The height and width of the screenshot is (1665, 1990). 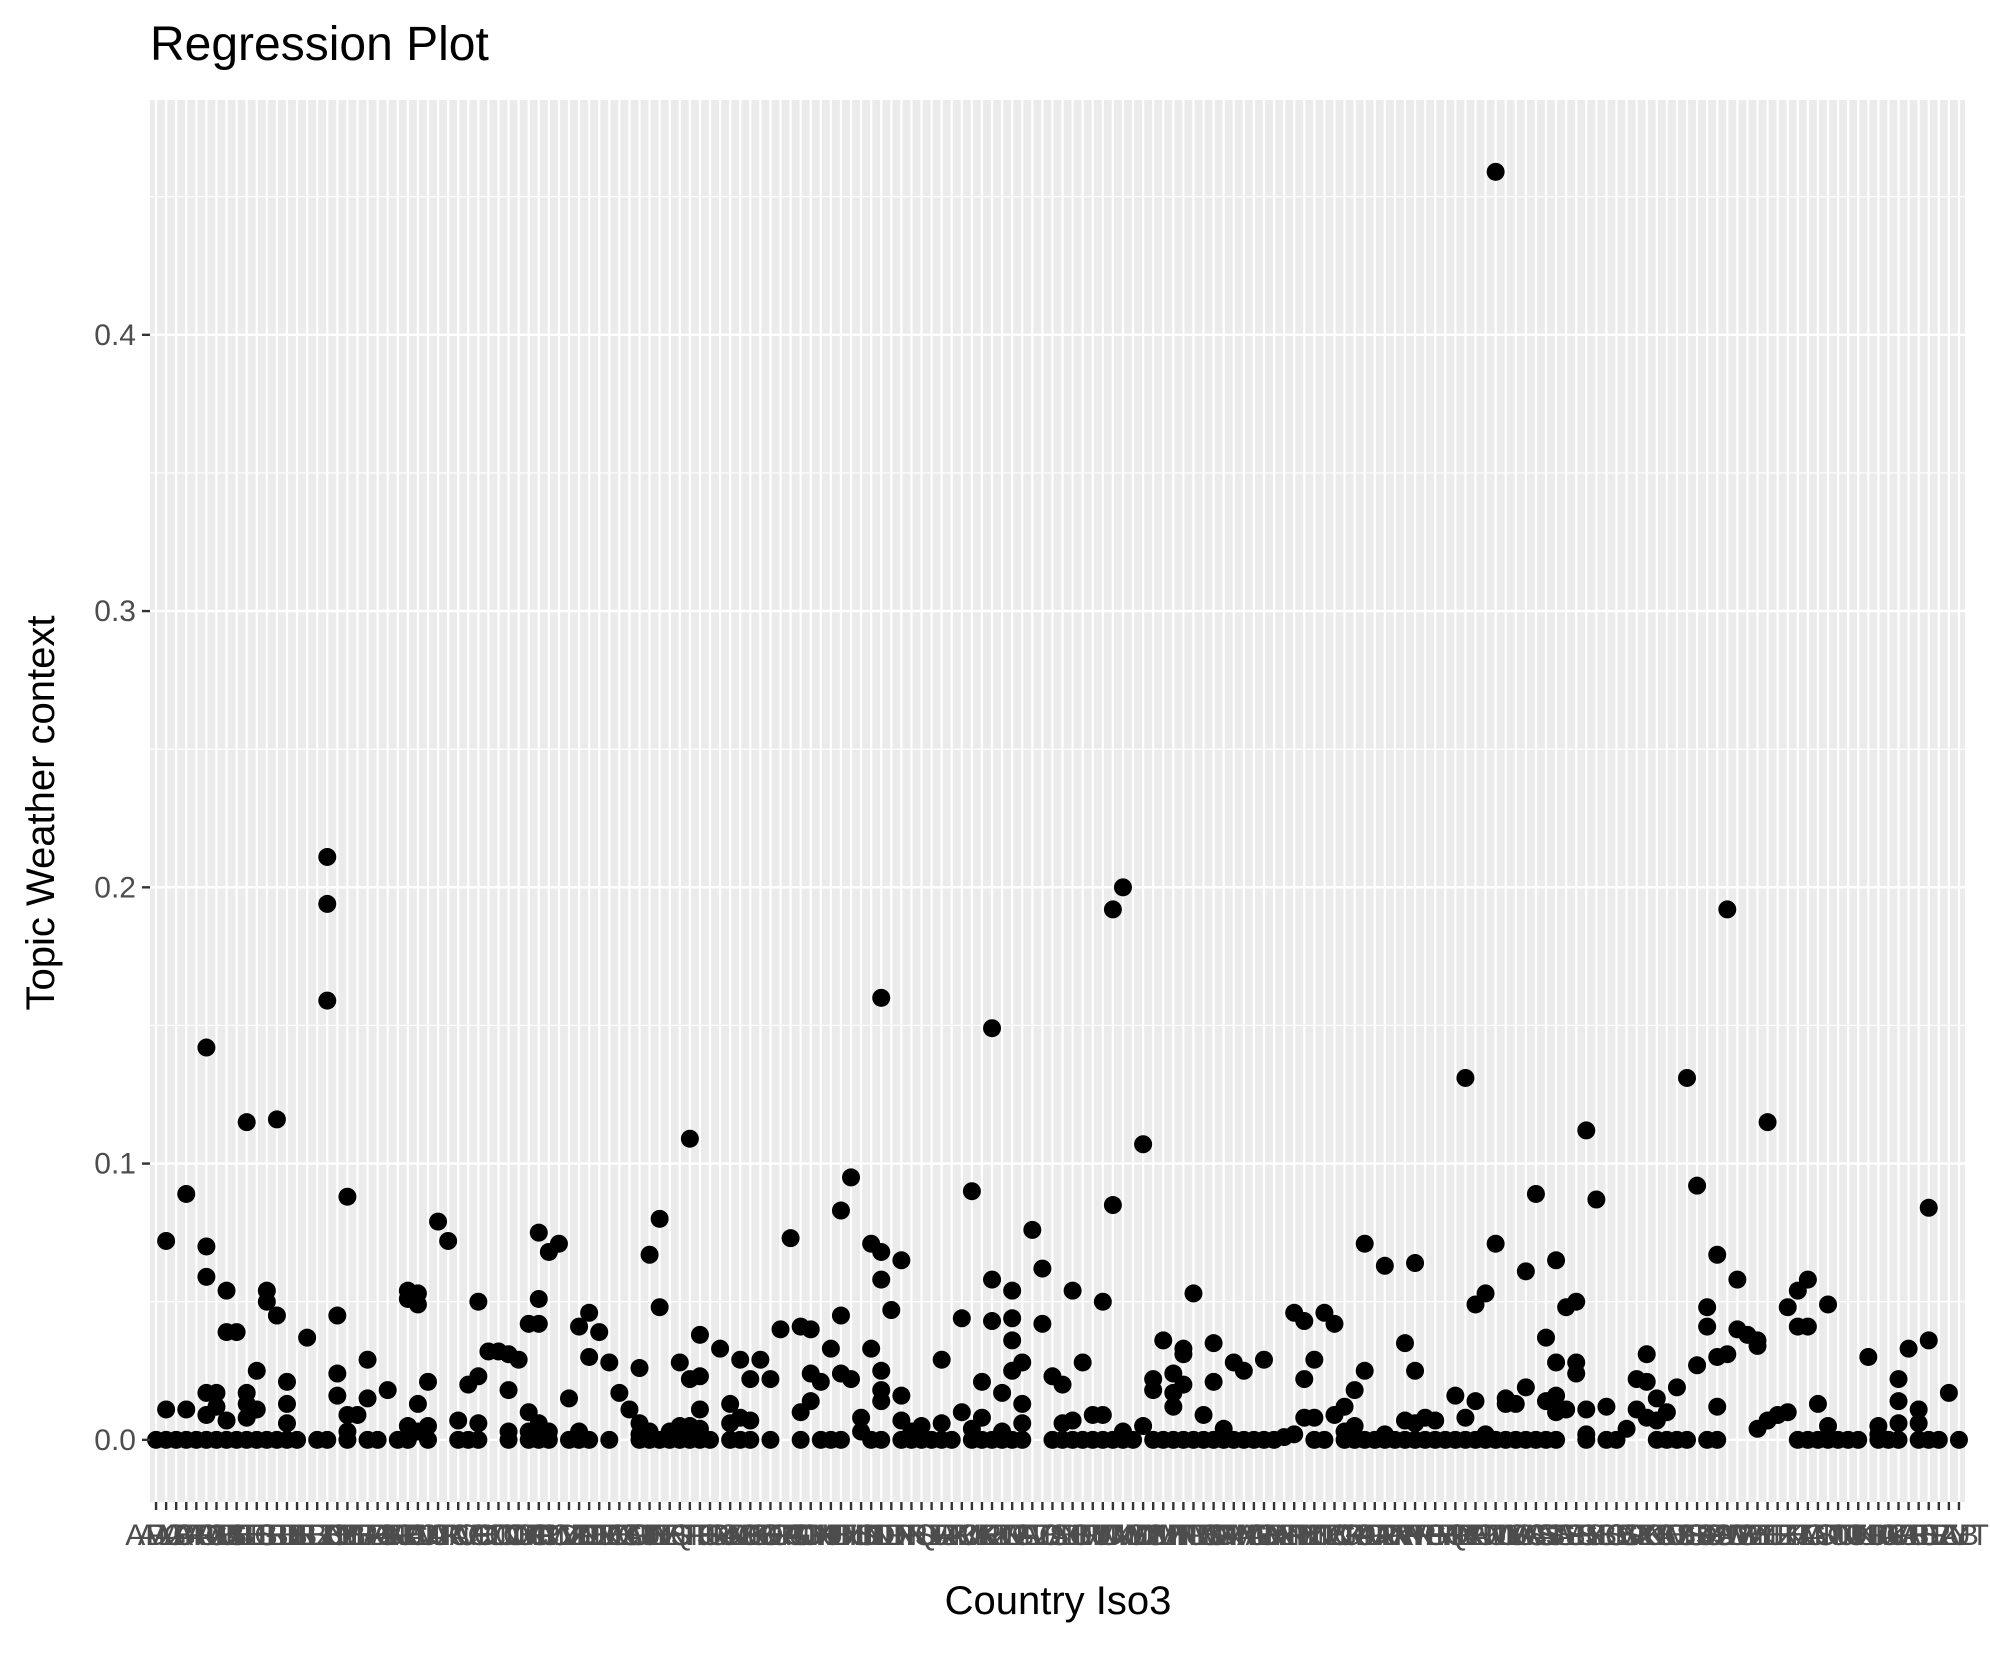 I want to click on x-tick-label: CZE, so click(x=579, y=1535).